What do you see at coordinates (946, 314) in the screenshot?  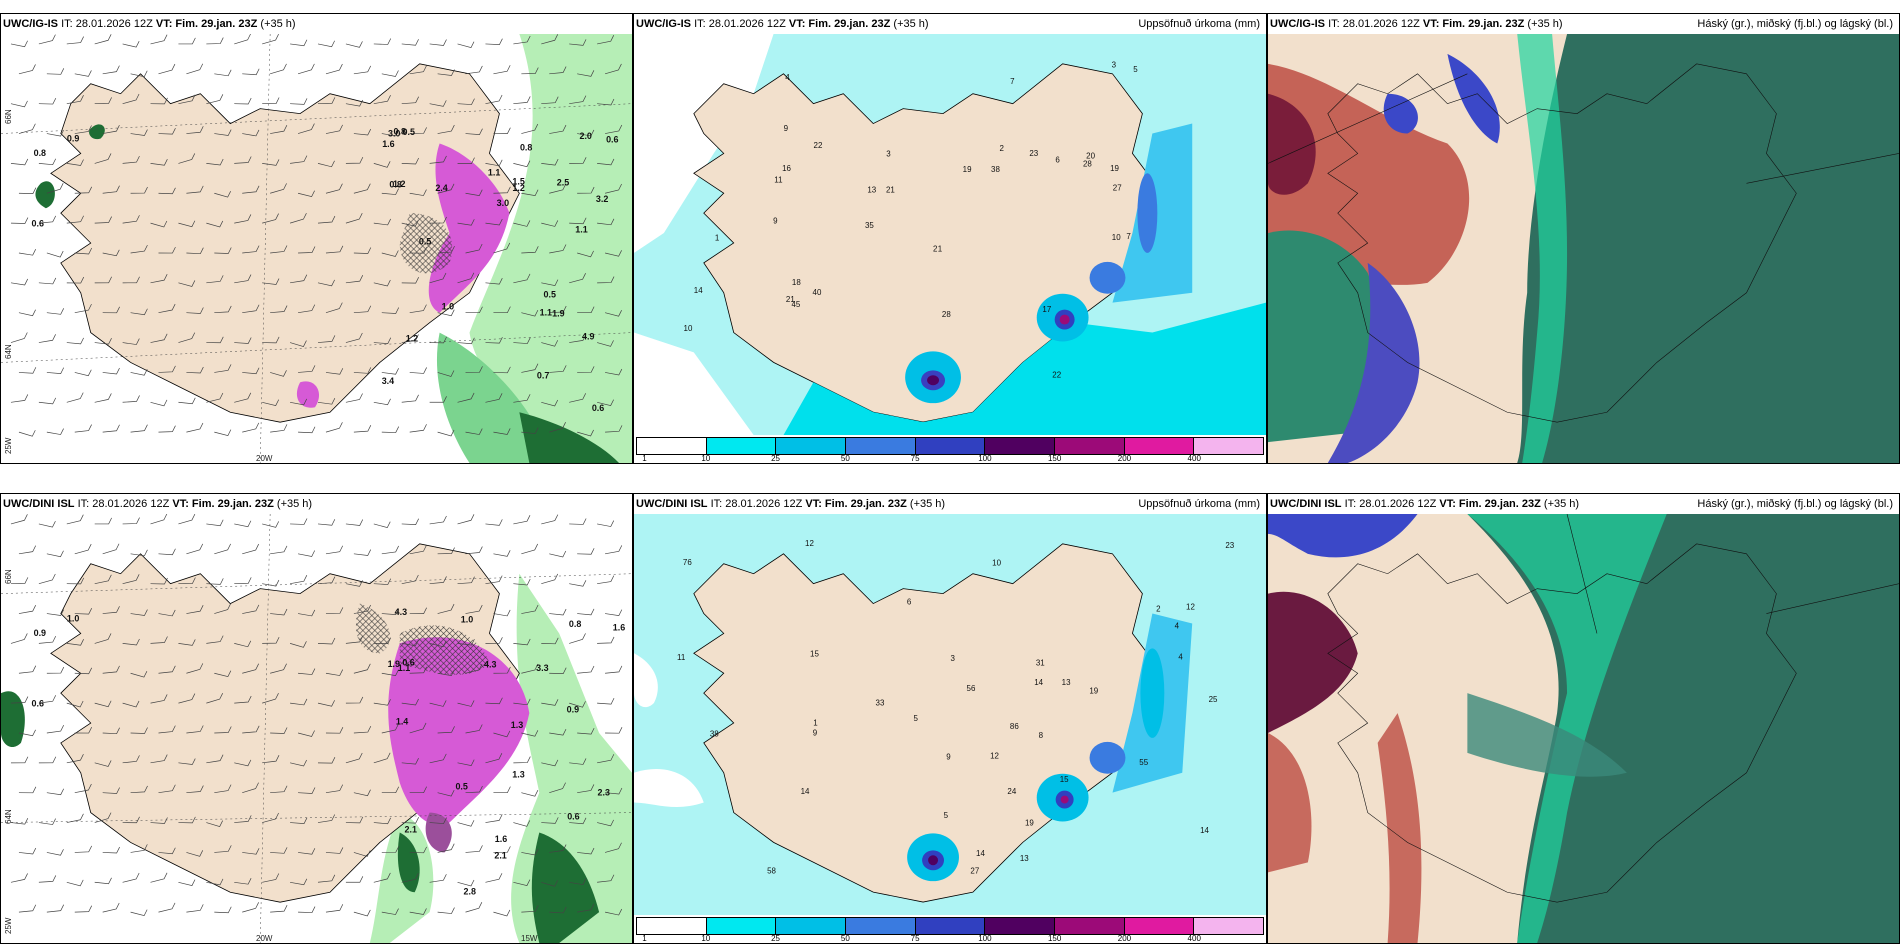 I see `precip-value-label: 28` at bounding box center [946, 314].